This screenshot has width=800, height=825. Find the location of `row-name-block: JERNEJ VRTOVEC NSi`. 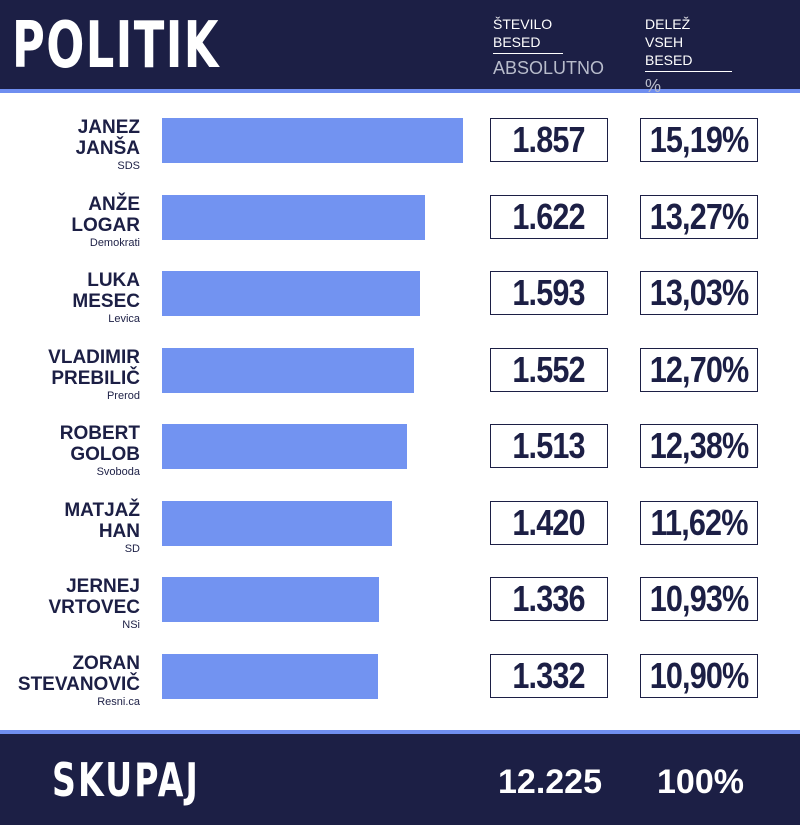

row-name-block: JERNEJ VRTOVEC NSi is located at coordinates (94, 604).